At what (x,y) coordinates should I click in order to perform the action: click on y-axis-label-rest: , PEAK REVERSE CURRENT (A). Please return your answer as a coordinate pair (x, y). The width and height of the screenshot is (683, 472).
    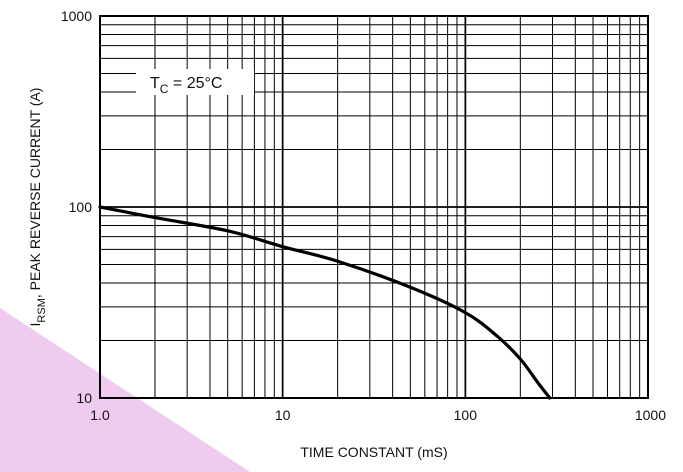
    Looking at the image, I should click on (35, 193).